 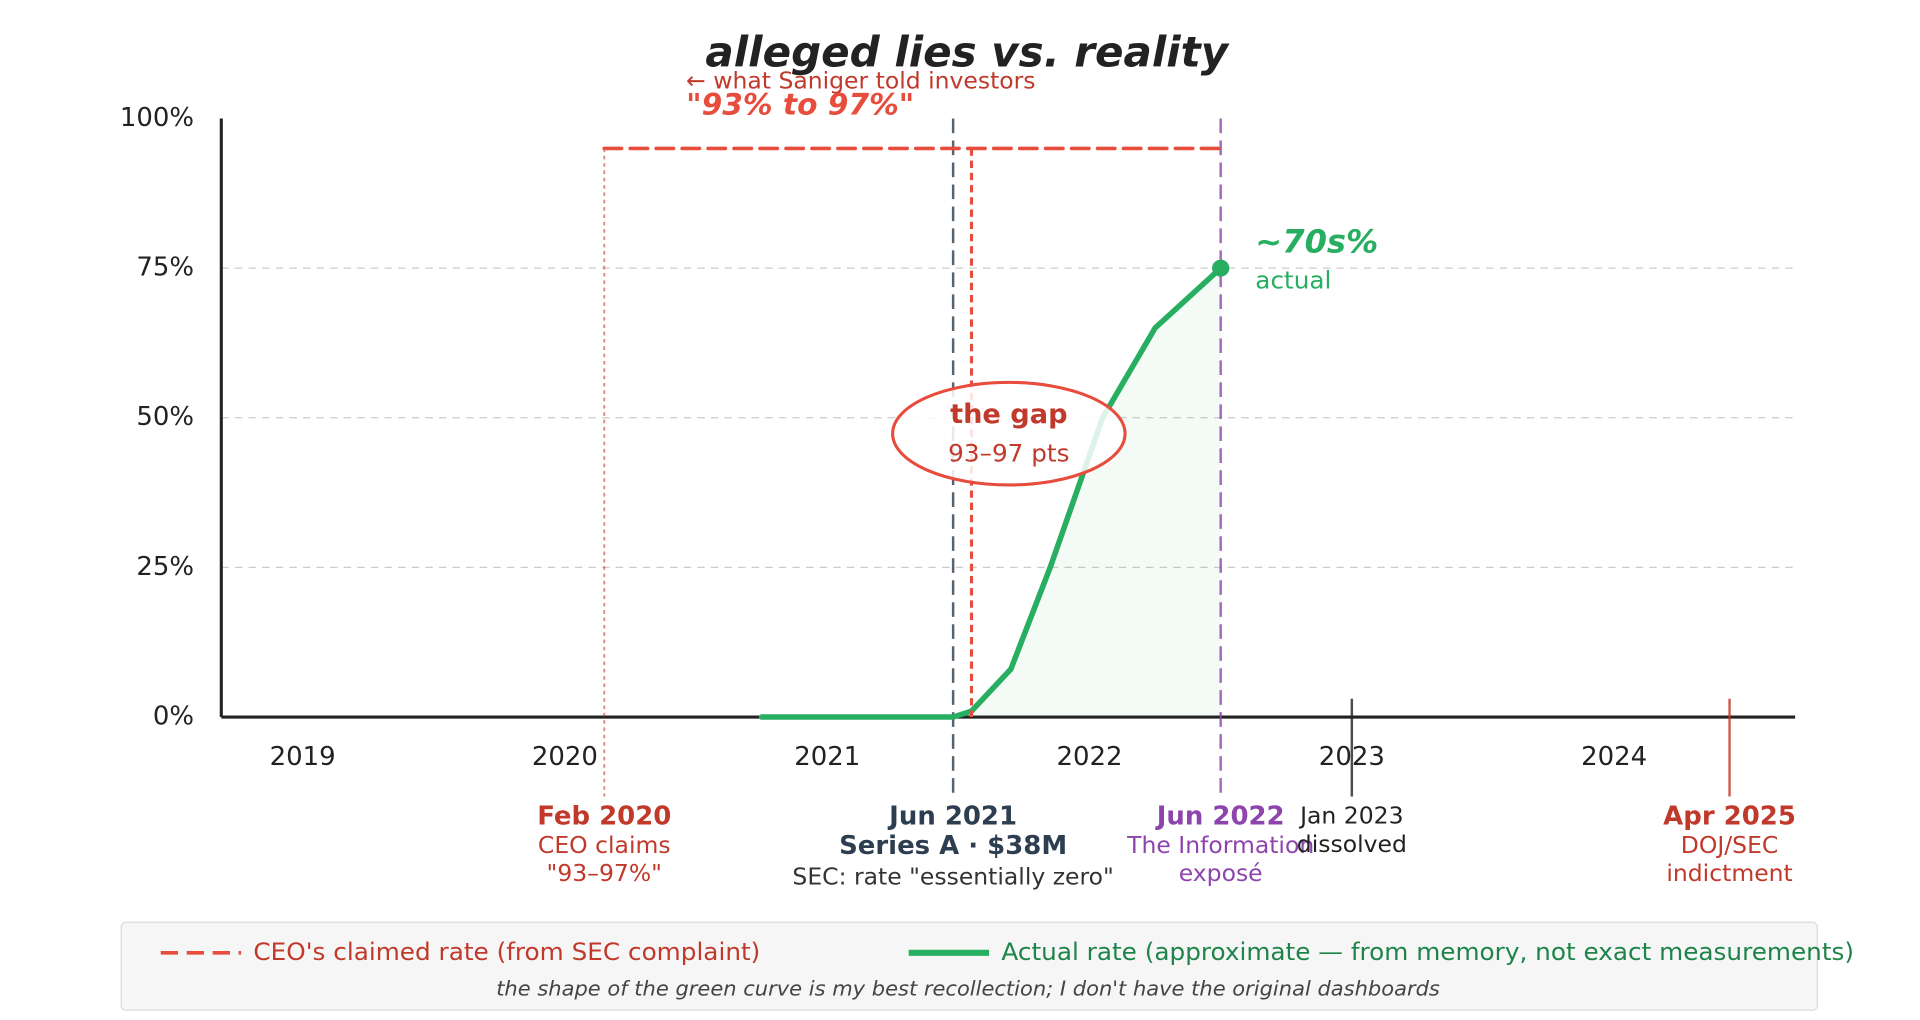 What do you see at coordinates (1614, 757) in the screenshot?
I see `x-tick-label: 2024` at bounding box center [1614, 757].